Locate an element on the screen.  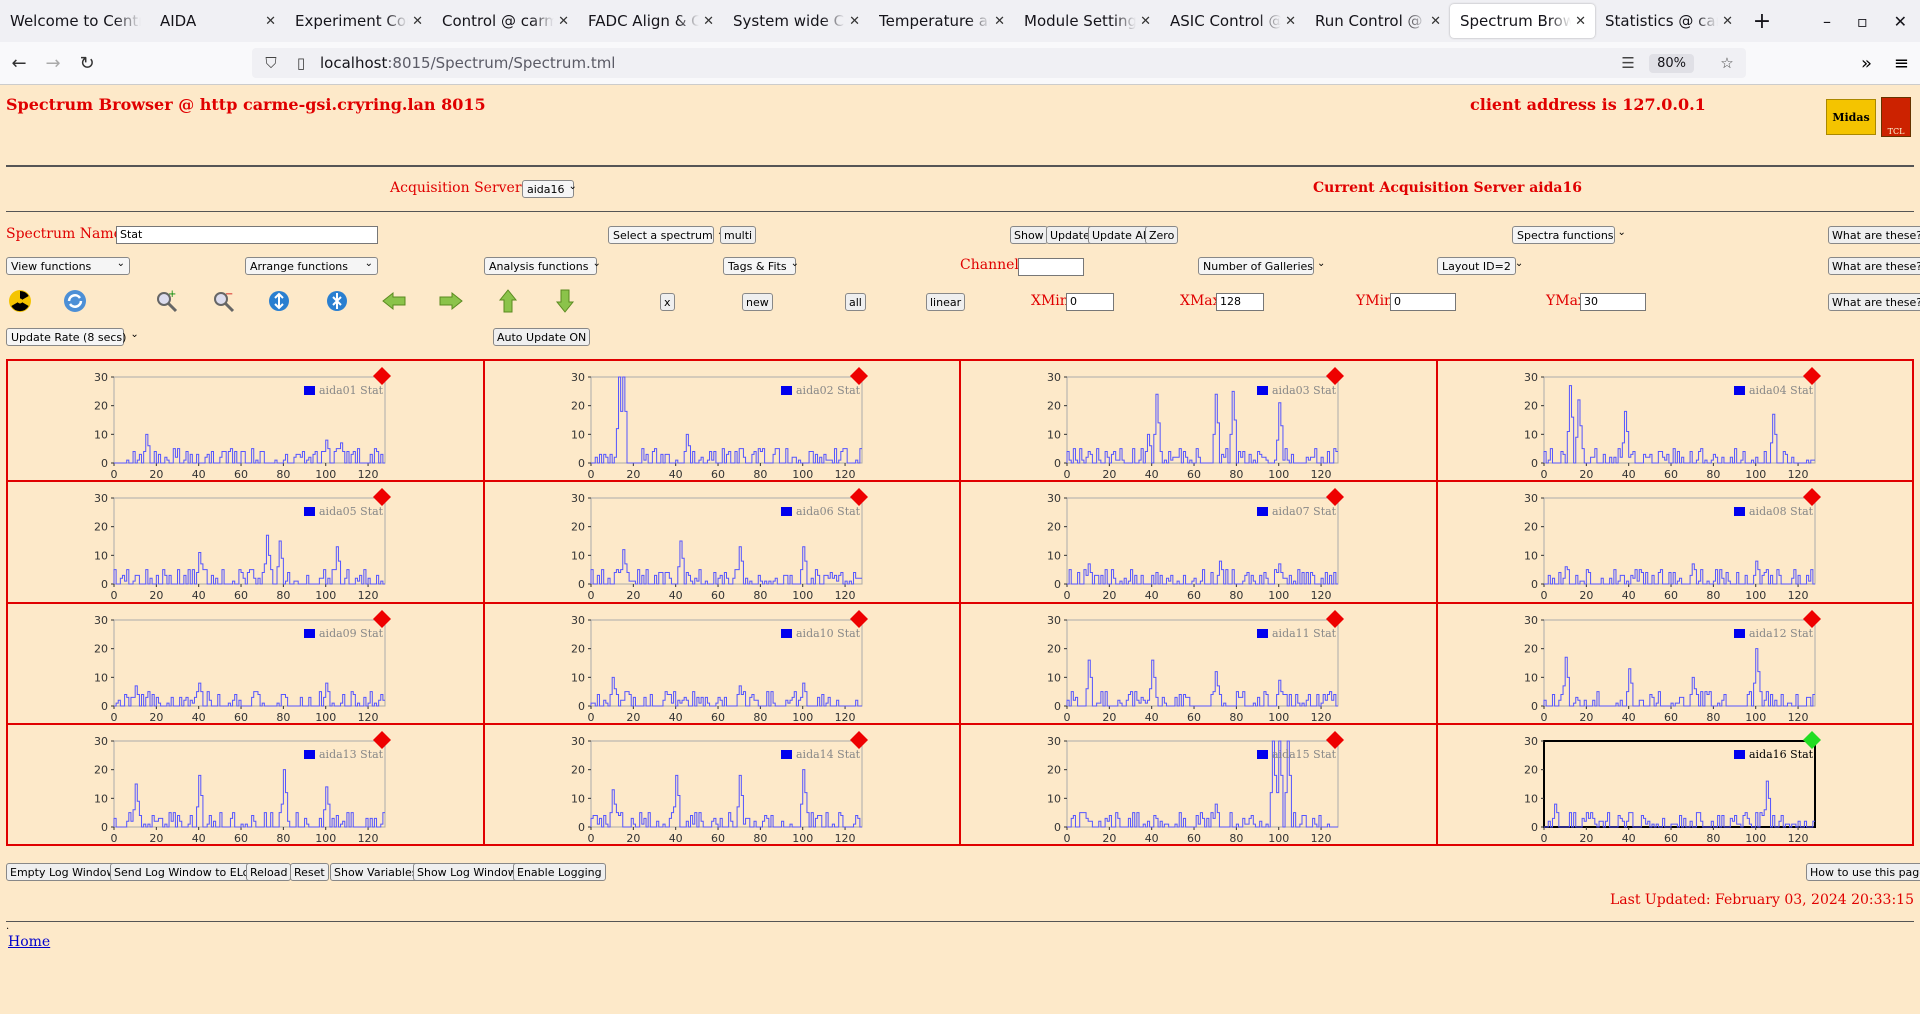
arrow-right-icon is located at coordinates (451, 301).